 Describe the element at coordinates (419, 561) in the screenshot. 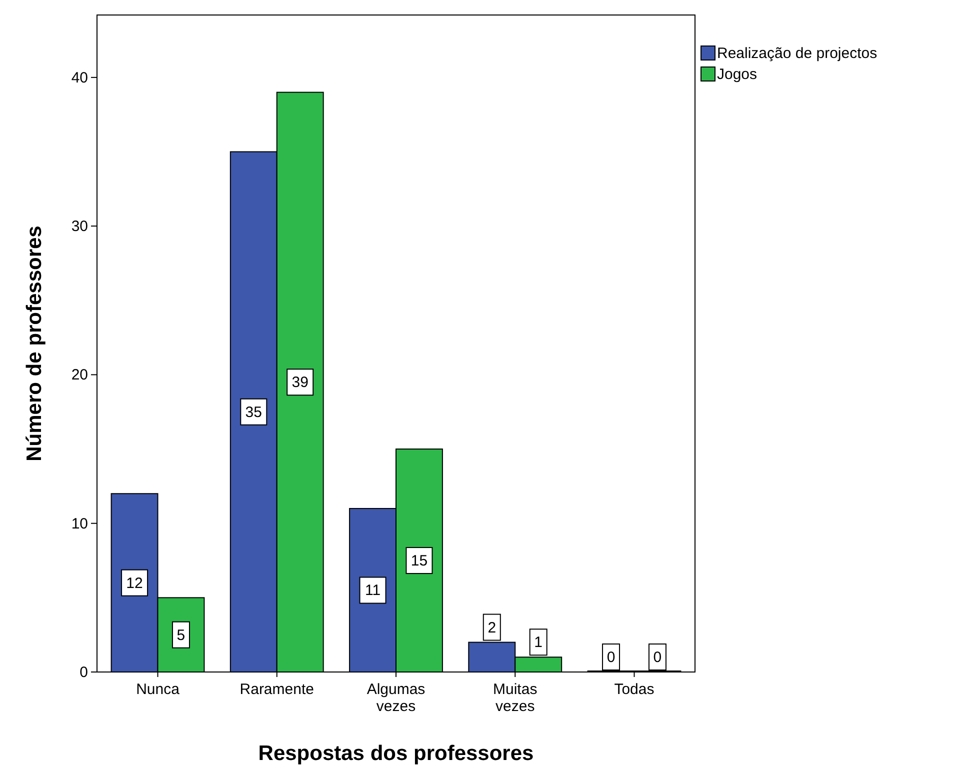

I see `data-label: 15` at that location.